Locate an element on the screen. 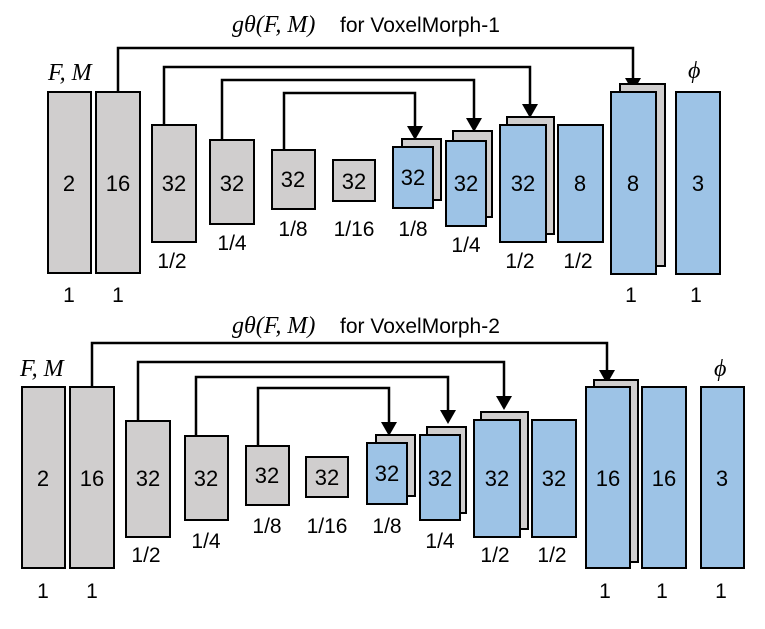  vm2-block-bottleneck is located at coordinates (327, 477).